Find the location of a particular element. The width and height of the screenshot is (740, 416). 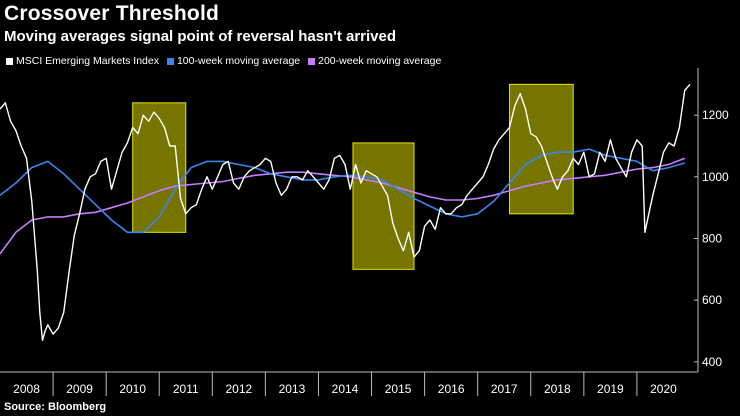

y-tick-label-400: 400 is located at coordinates (712, 362).